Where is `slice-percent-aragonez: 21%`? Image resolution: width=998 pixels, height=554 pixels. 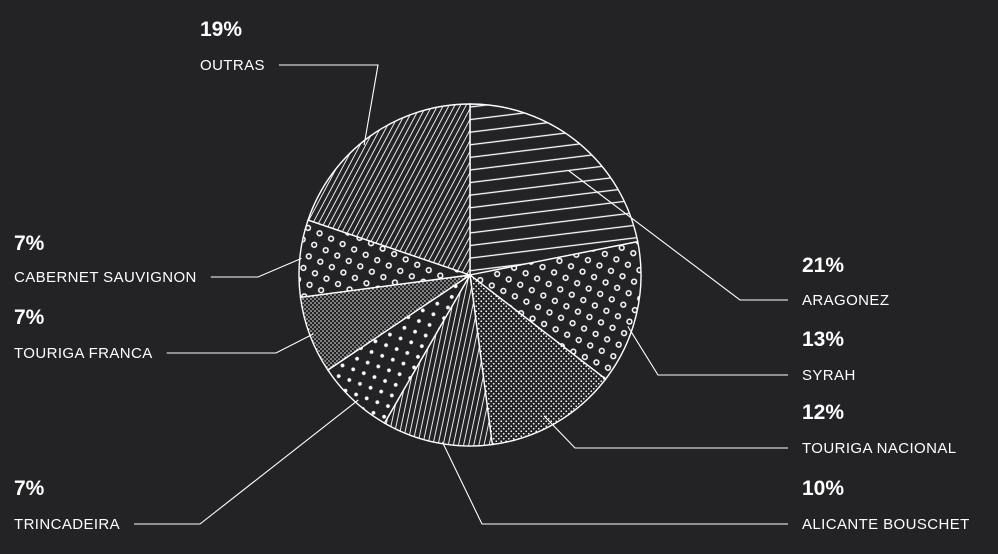
slice-percent-aragonez: 21% is located at coordinates (823, 265).